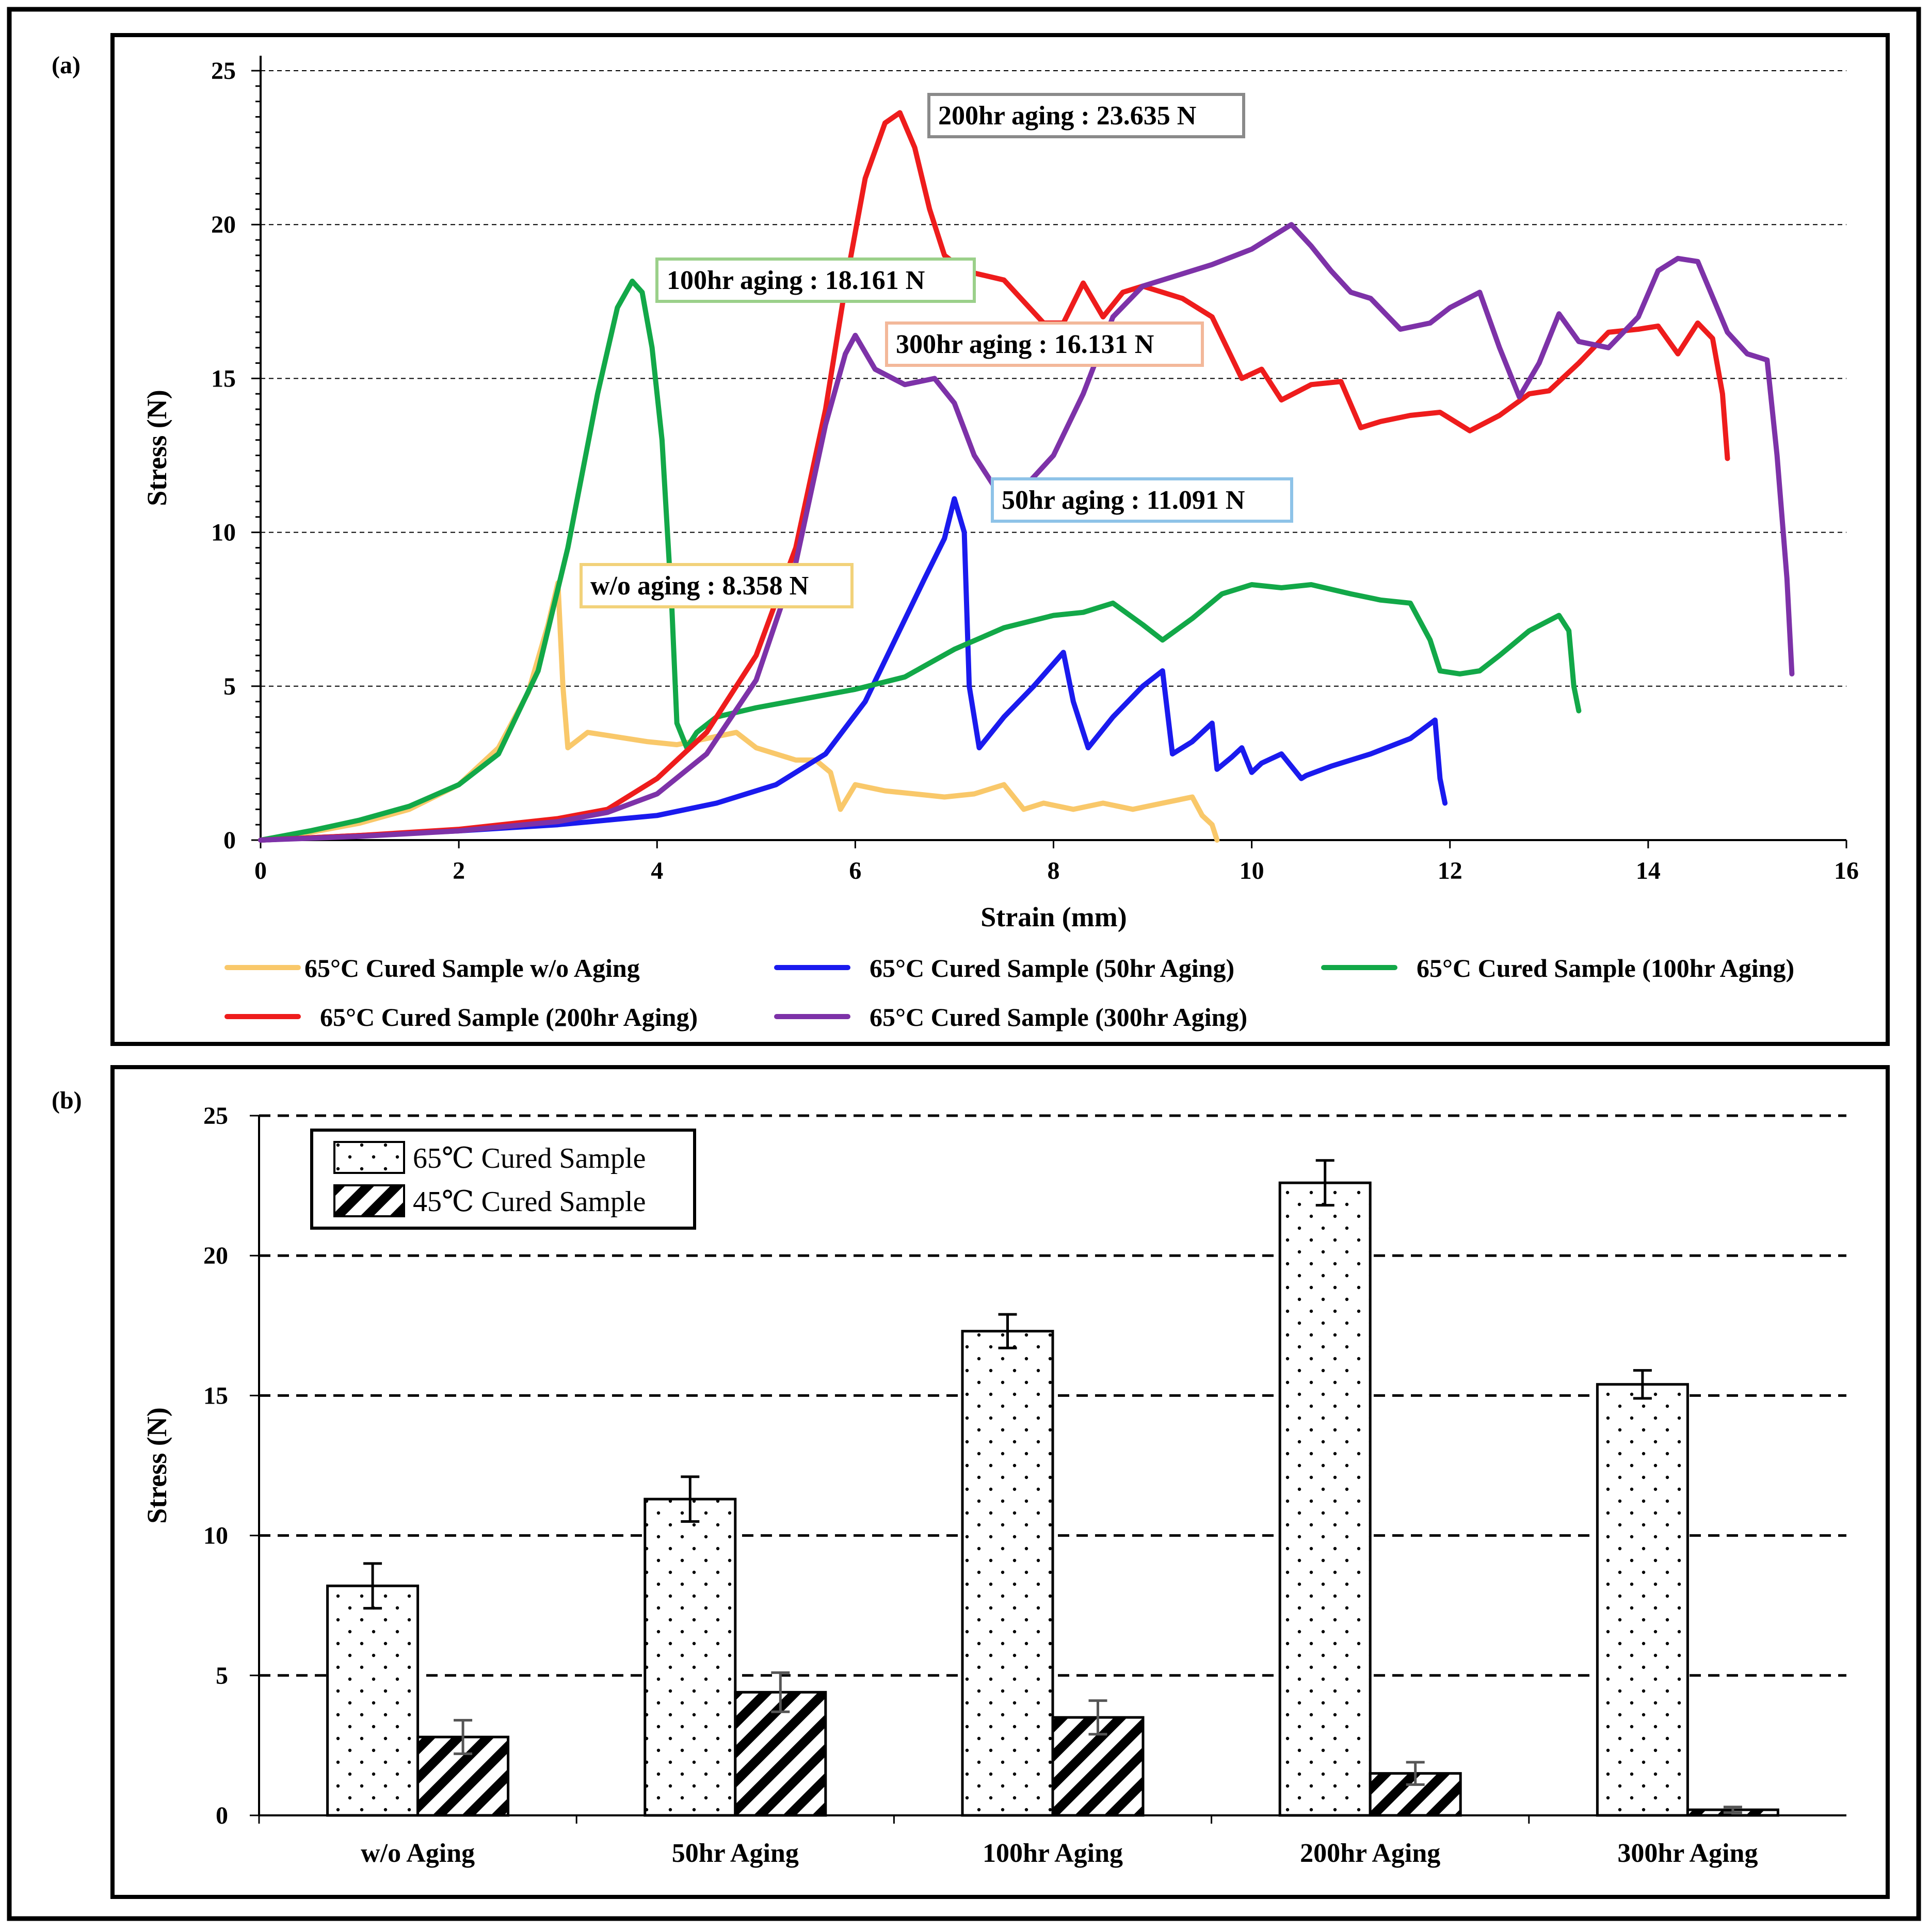  I want to click on annotation-200hr: 200hr aging : 23.635 N, so click(1086, 116).